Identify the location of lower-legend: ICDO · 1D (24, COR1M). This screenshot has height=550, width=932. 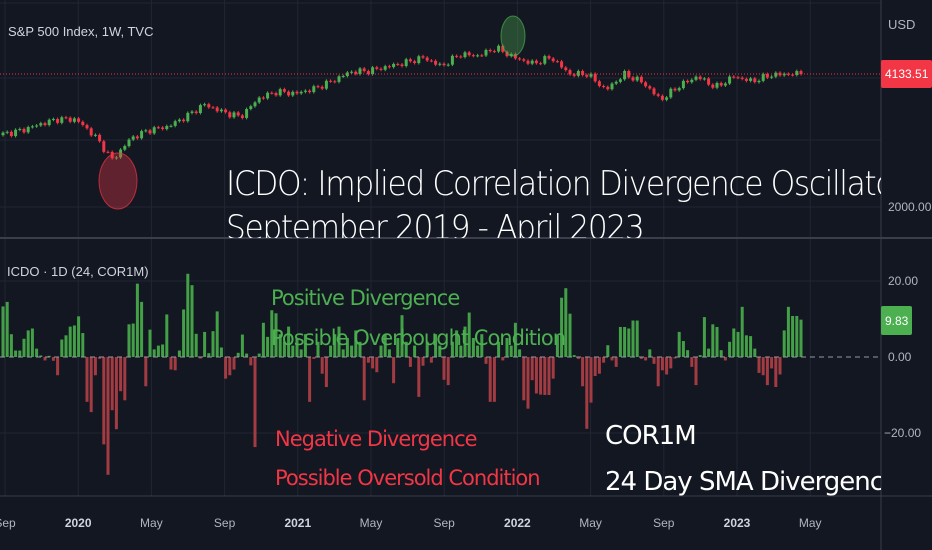
(78, 271).